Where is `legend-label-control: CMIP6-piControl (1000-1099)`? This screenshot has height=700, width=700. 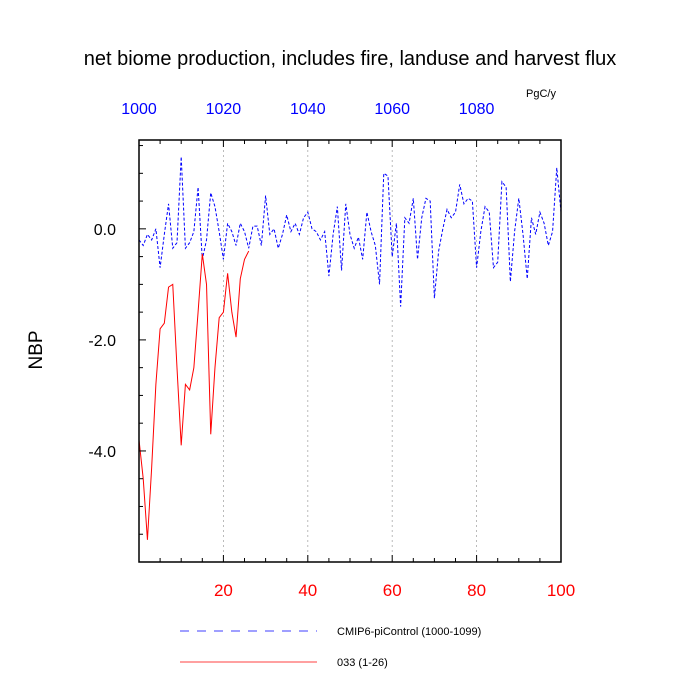 legend-label-control: CMIP6-piControl (1000-1099) is located at coordinates (409, 632).